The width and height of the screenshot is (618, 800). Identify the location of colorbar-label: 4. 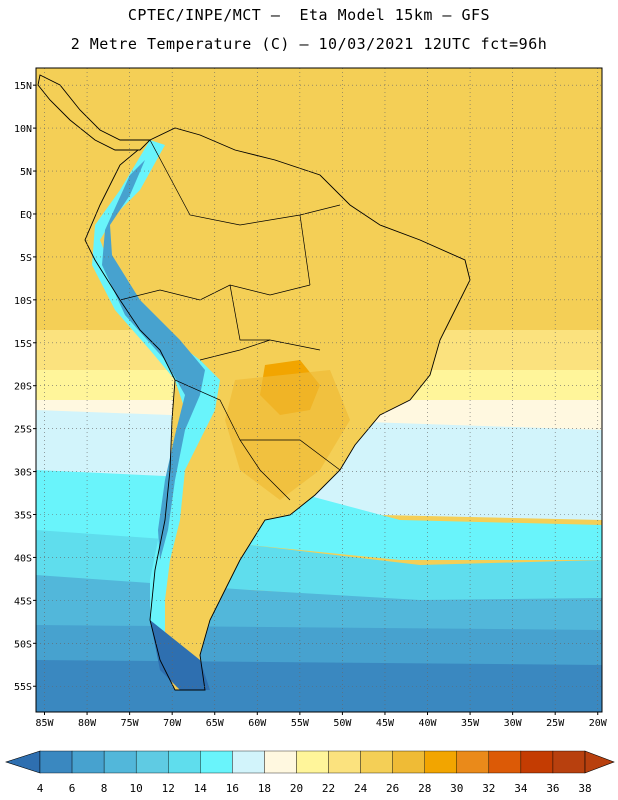
(40, 788).